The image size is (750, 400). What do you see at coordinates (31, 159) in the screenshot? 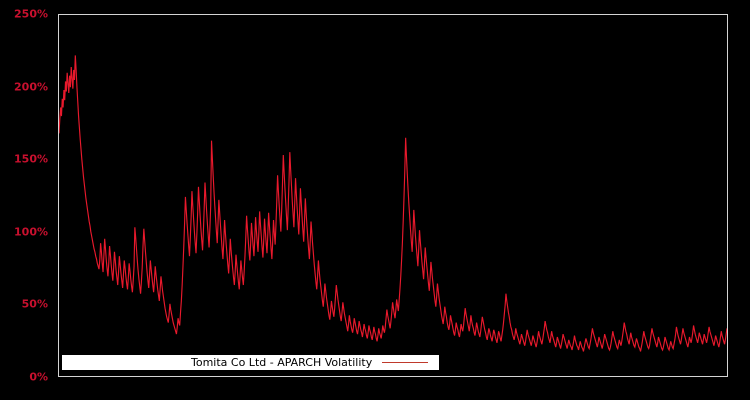
I see `y-tick-label-150: 150%` at bounding box center [31, 159].